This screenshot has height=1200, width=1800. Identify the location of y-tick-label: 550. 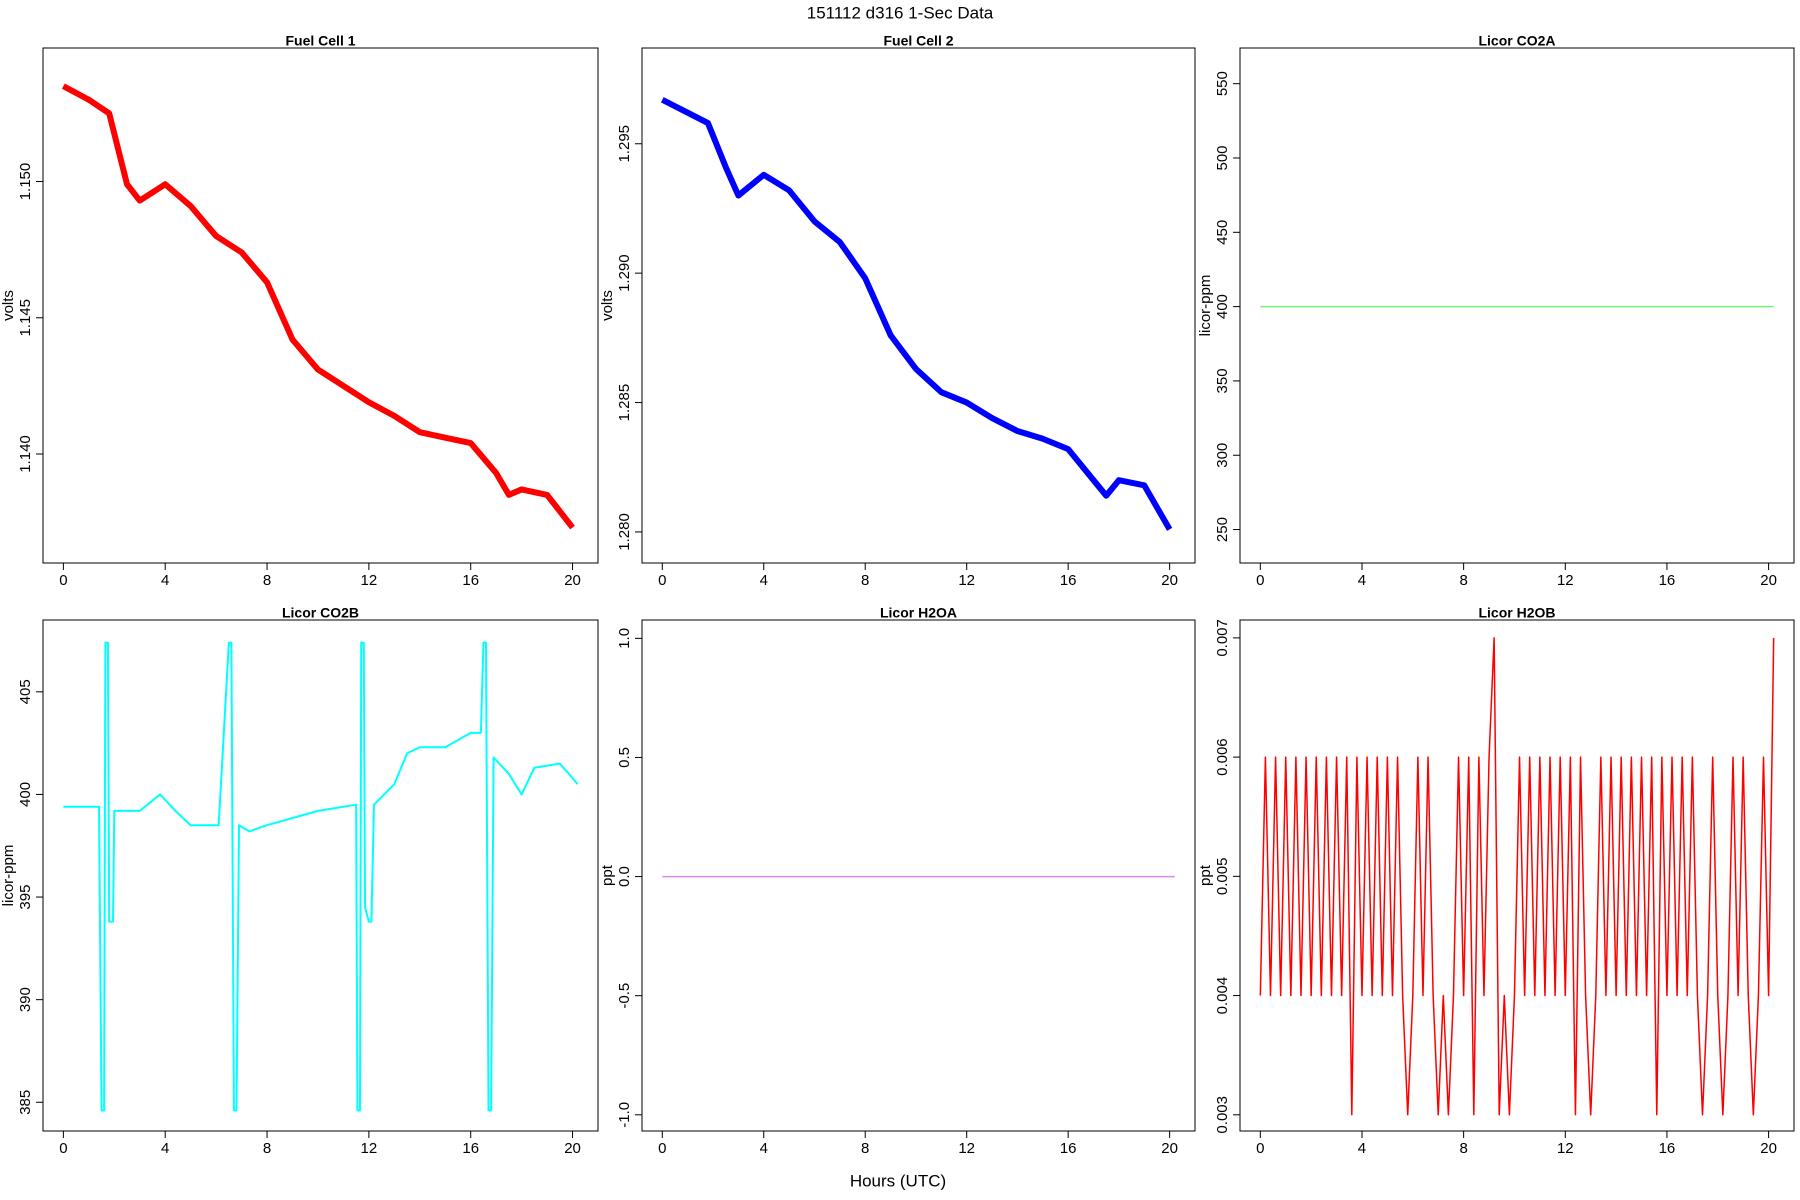
(1222, 83).